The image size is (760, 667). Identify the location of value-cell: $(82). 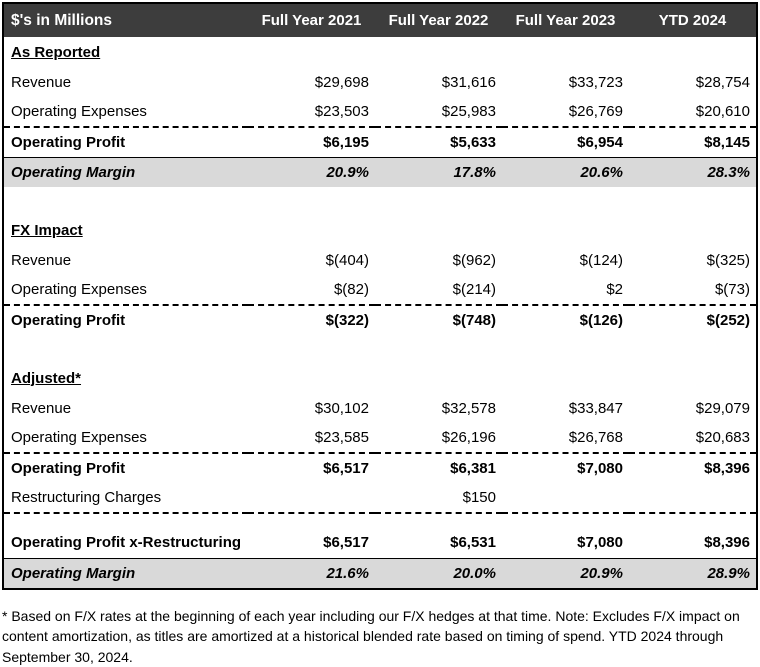
(311, 290).